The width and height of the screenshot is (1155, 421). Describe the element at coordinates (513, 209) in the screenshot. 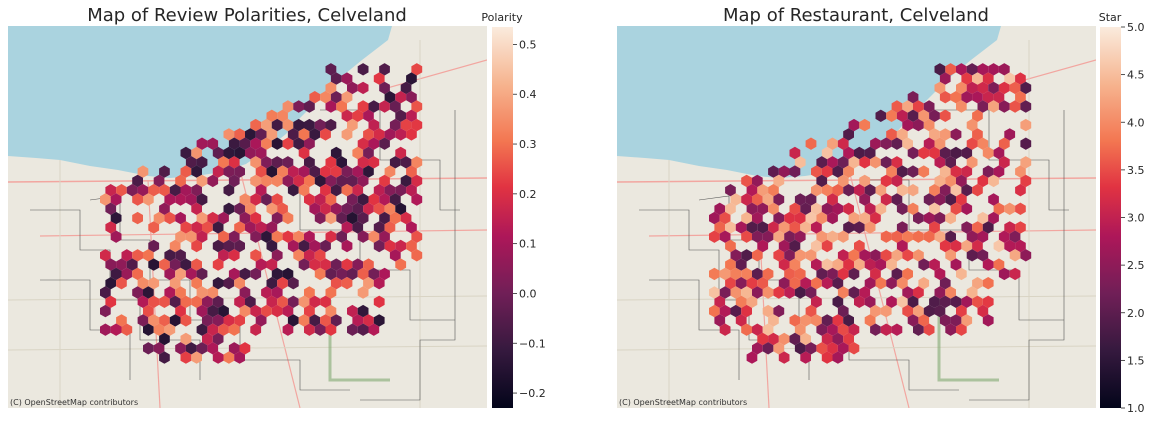

I see `left-colorbar: Polarity −0.2 −0.1 0.0 0.1 0.2 0.3 0.4 0.5` at that location.